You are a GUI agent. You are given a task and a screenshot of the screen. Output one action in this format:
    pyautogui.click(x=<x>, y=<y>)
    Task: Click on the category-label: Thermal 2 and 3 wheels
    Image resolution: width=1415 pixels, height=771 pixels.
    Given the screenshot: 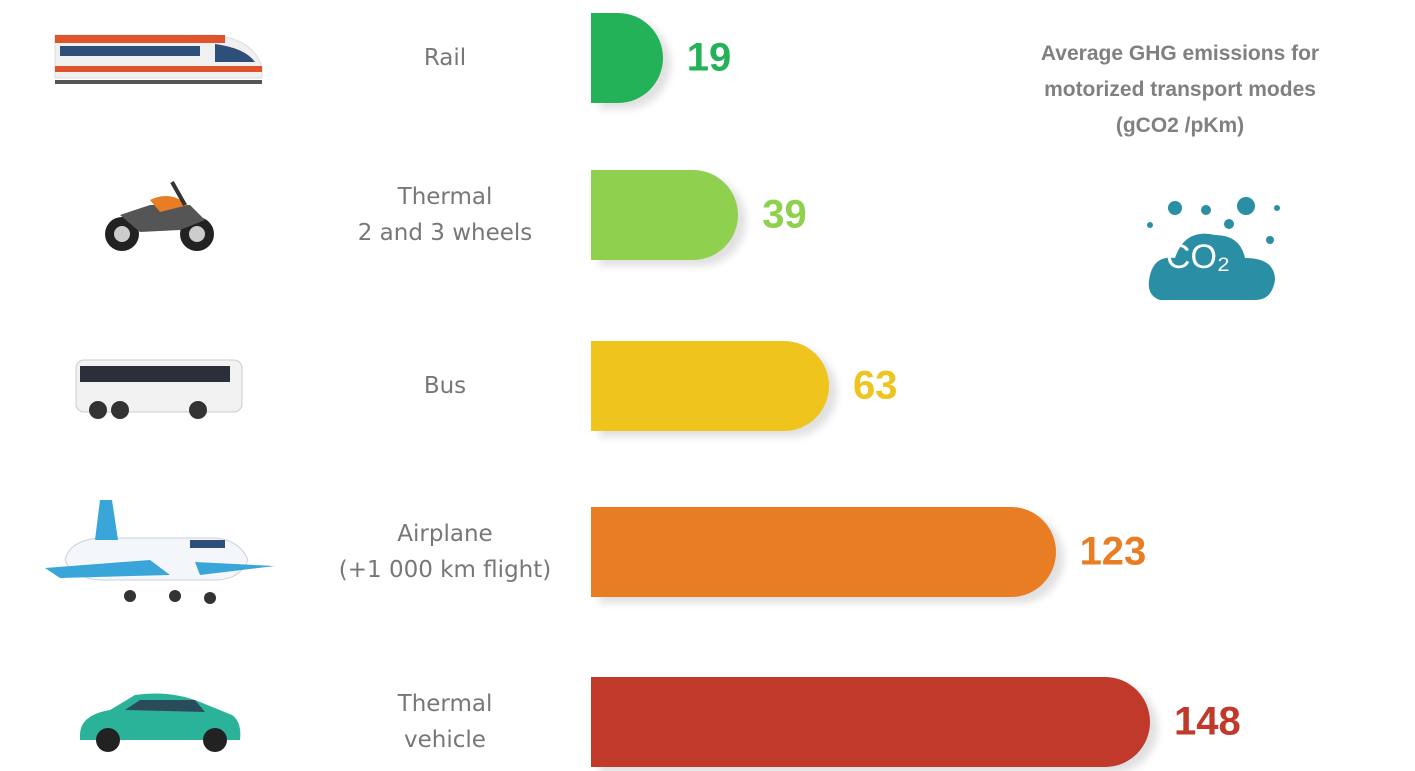 What is the action you would take?
    pyautogui.click(x=445, y=215)
    